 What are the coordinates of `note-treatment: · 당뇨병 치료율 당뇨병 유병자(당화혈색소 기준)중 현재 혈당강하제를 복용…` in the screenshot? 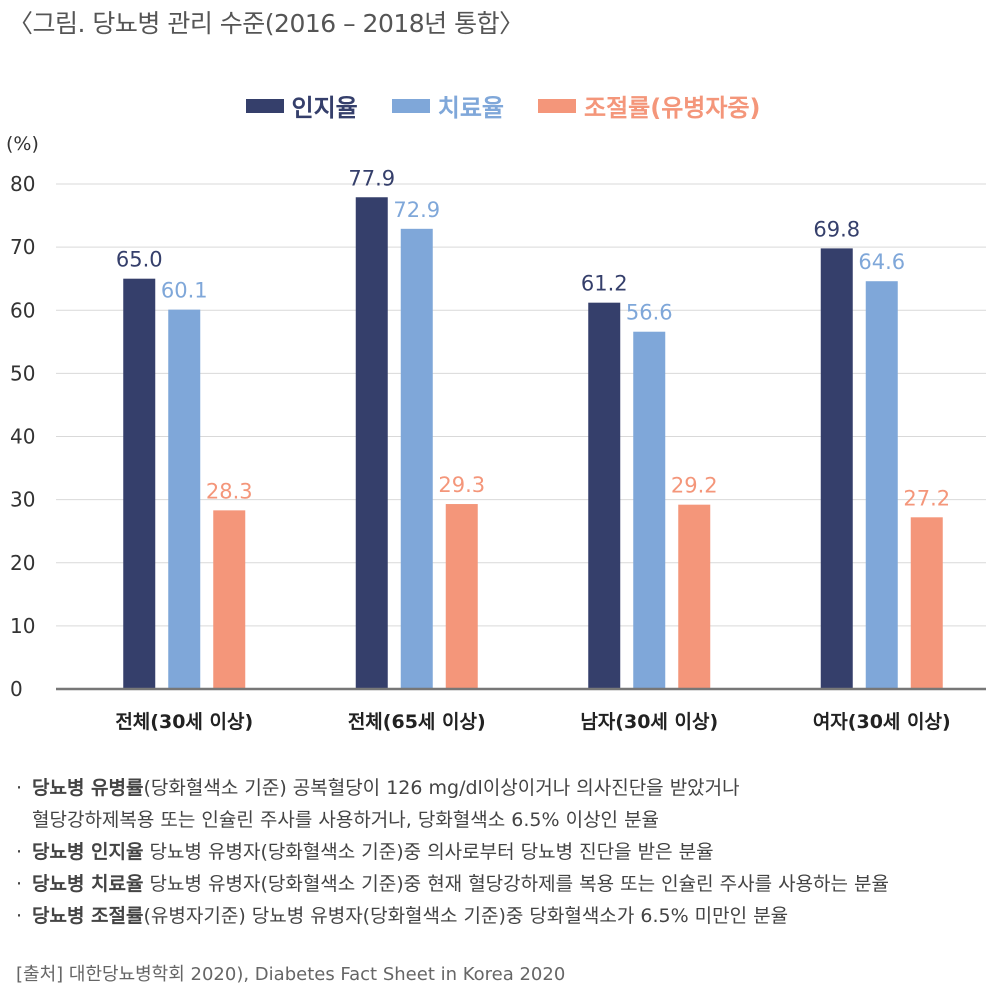 It's located at (452, 884).